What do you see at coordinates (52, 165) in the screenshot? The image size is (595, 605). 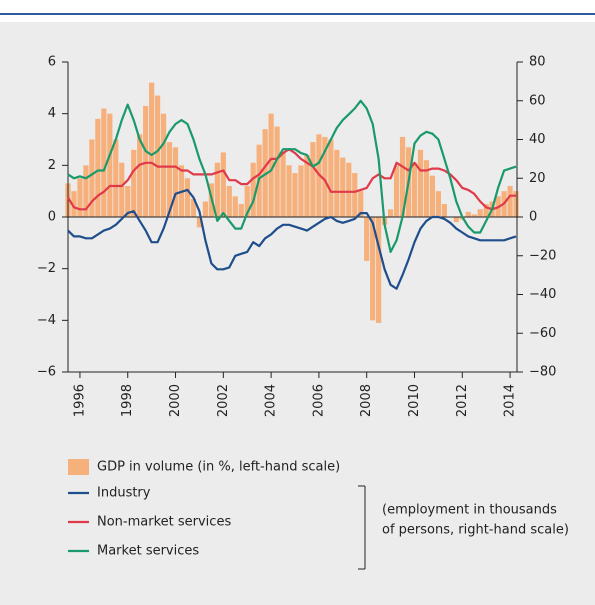 I see `y-tick-label: 2` at bounding box center [52, 165].